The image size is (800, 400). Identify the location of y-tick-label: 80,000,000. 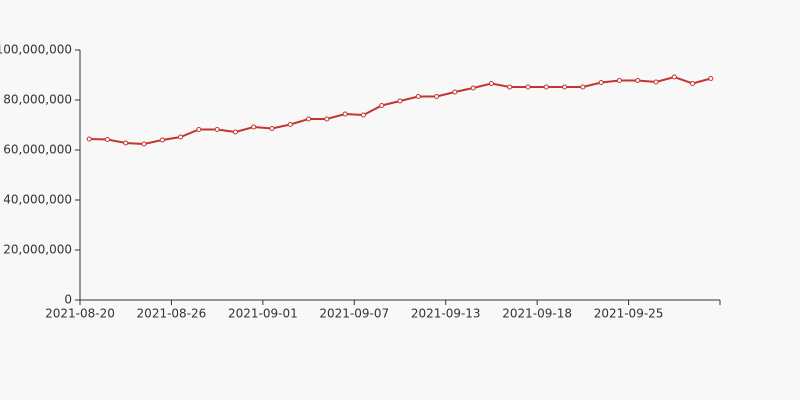
(37, 100).